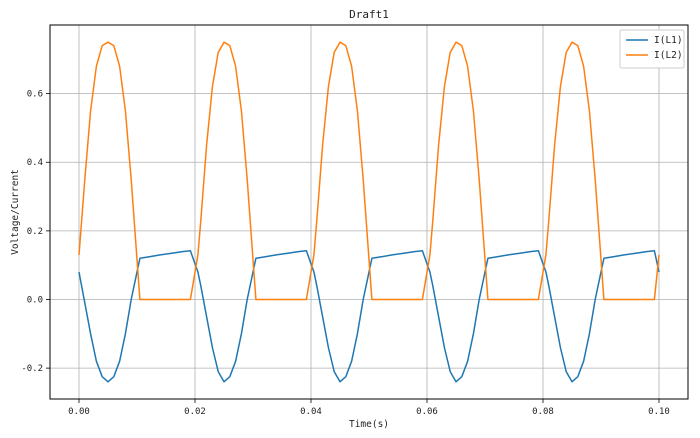 This screenshot has height=438, width=700. I want to click on y-tick-label: 0.4, so click(35, 163).